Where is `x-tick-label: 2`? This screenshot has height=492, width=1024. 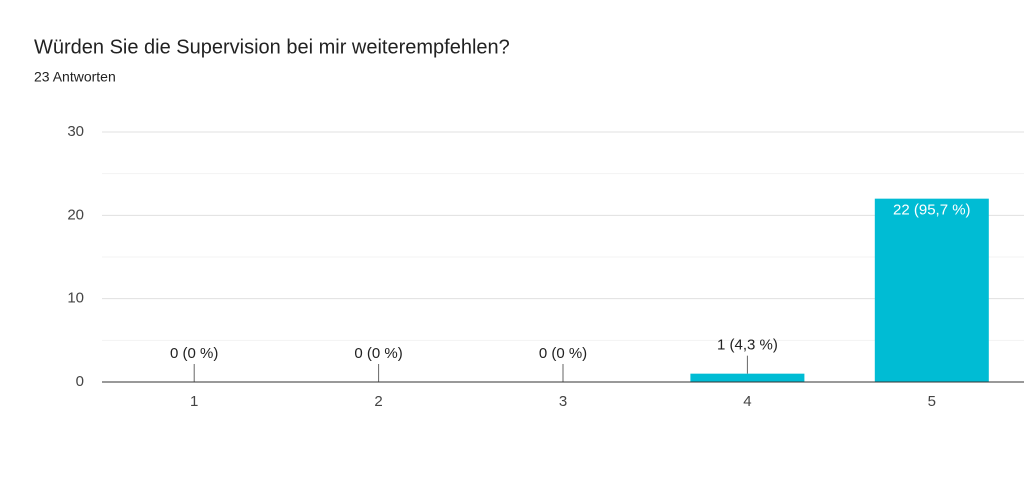
x-tick-label: 2 is located at coordinates (378, 401).